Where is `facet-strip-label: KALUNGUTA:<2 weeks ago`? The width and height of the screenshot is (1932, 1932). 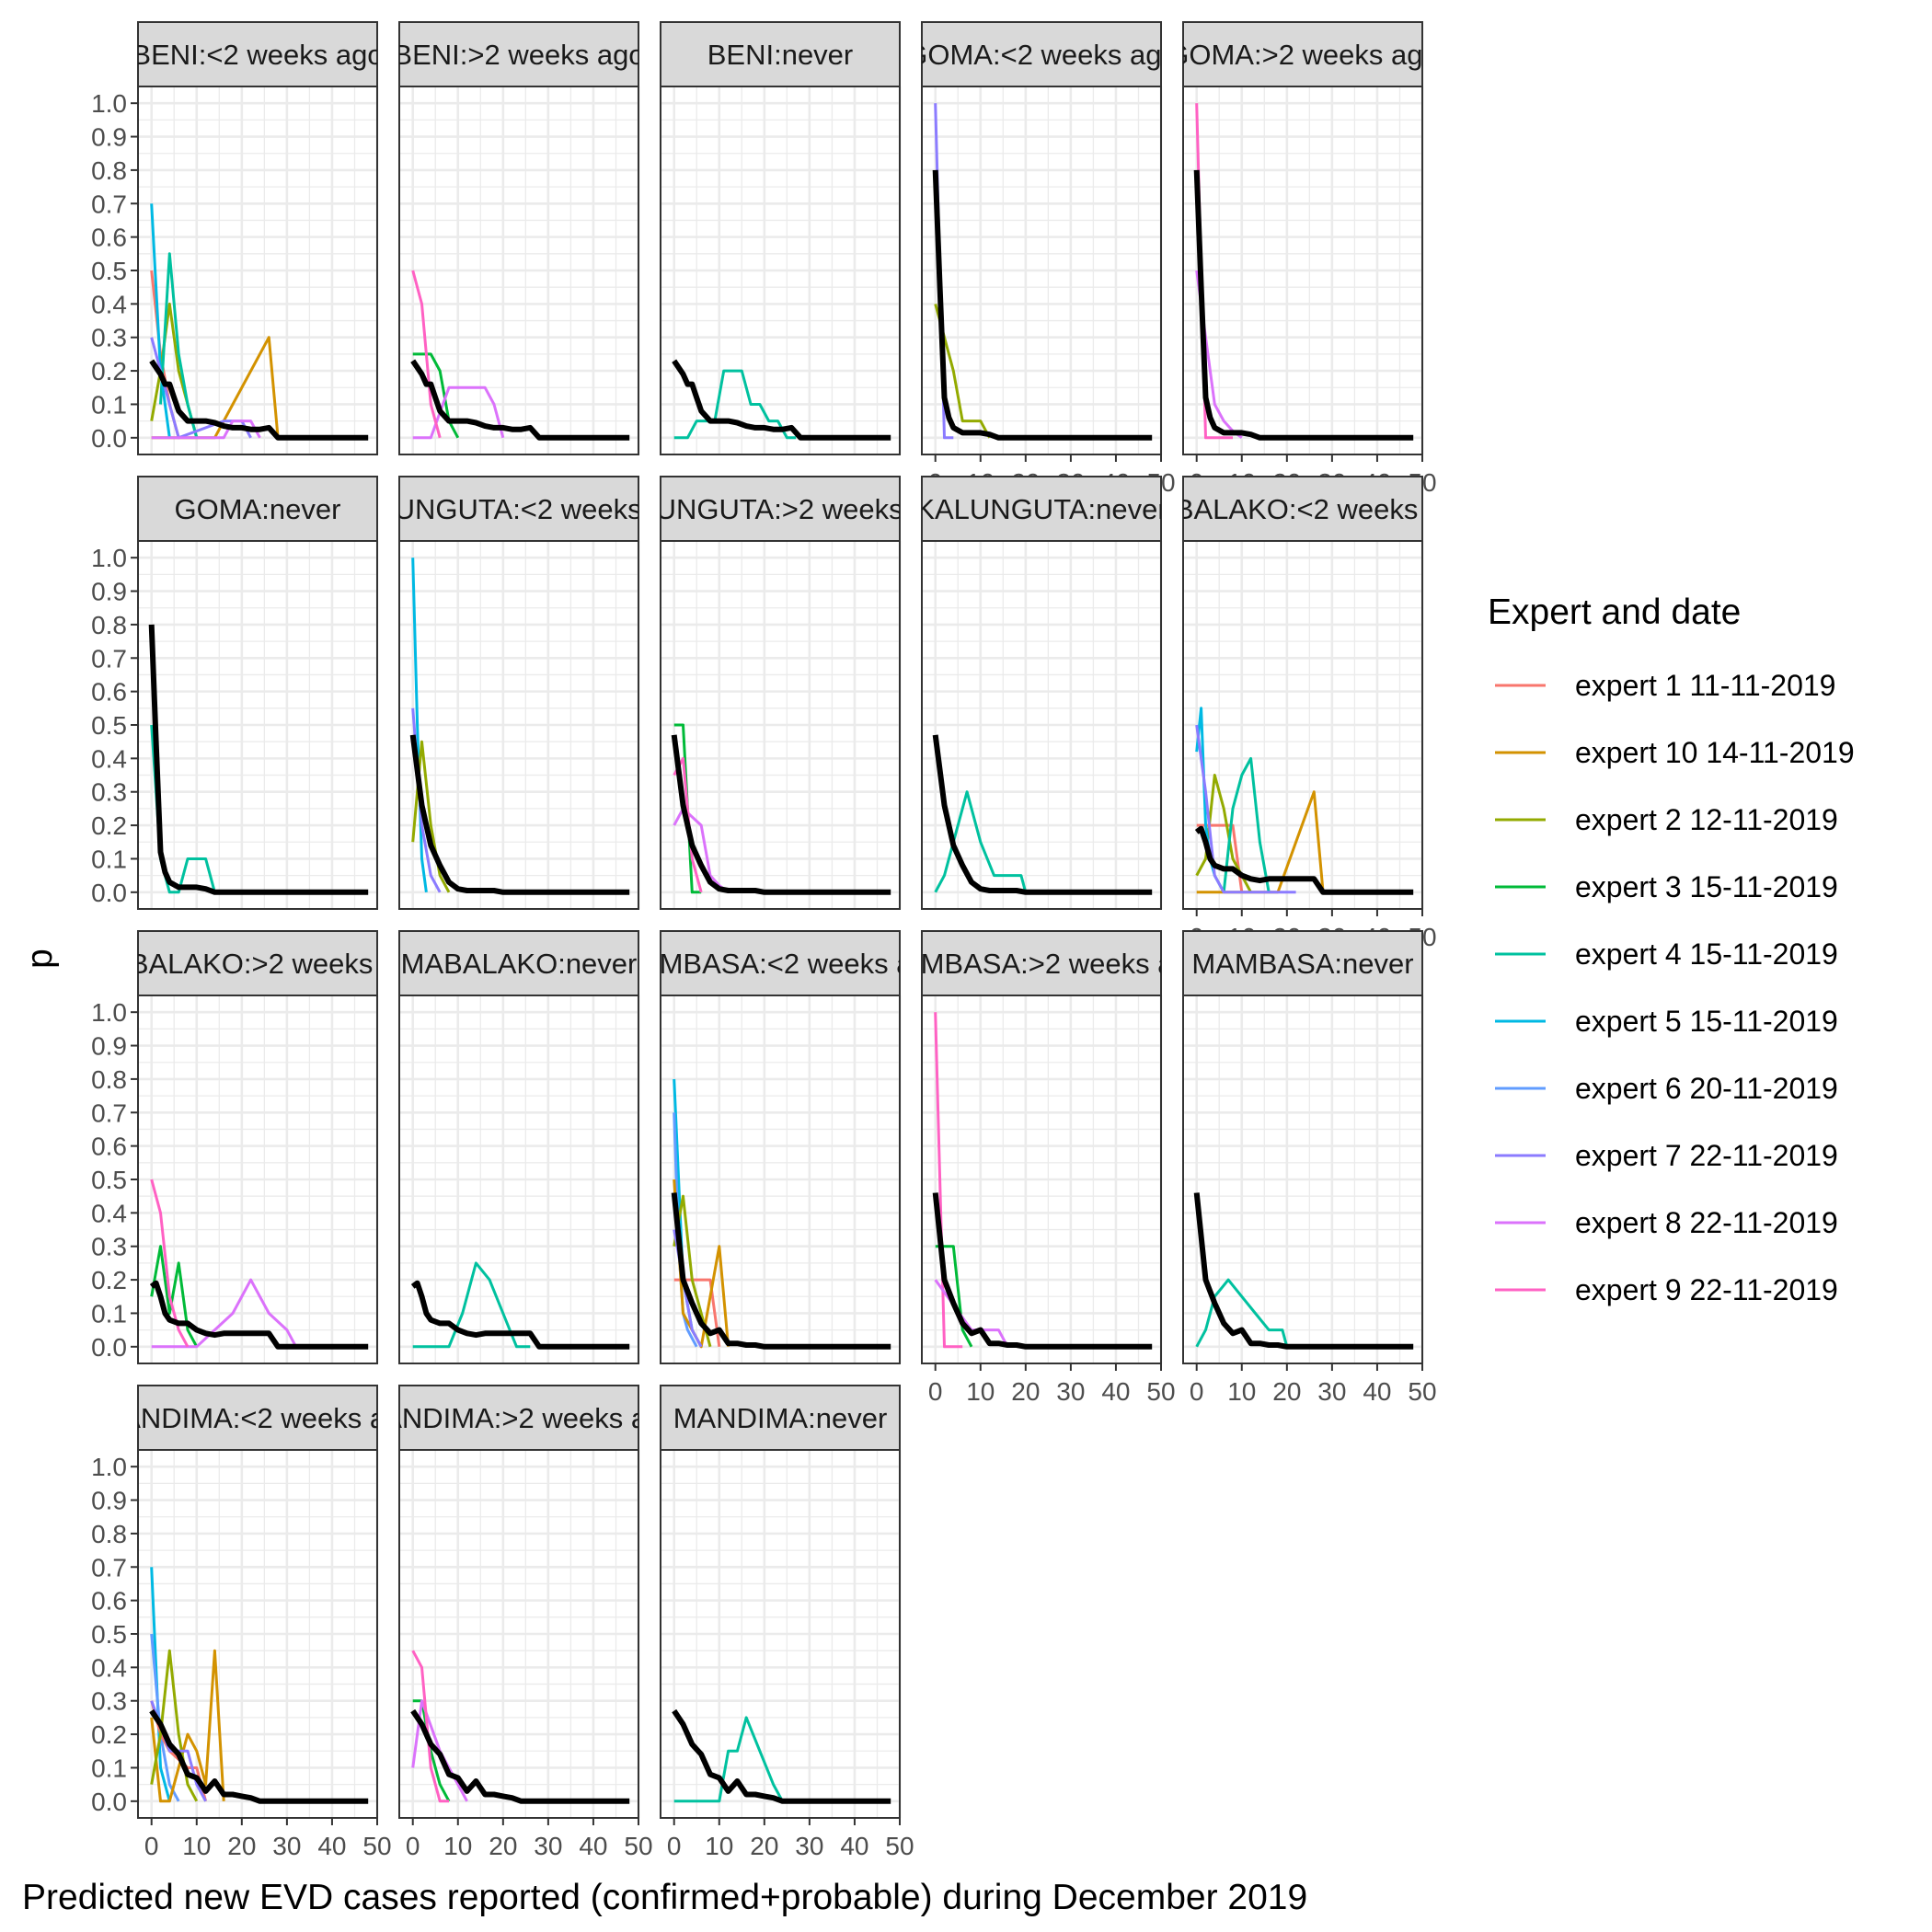 facet-strip-label: KALUNGUTA:<2 weeks ago is located at coordinates (518, 509).